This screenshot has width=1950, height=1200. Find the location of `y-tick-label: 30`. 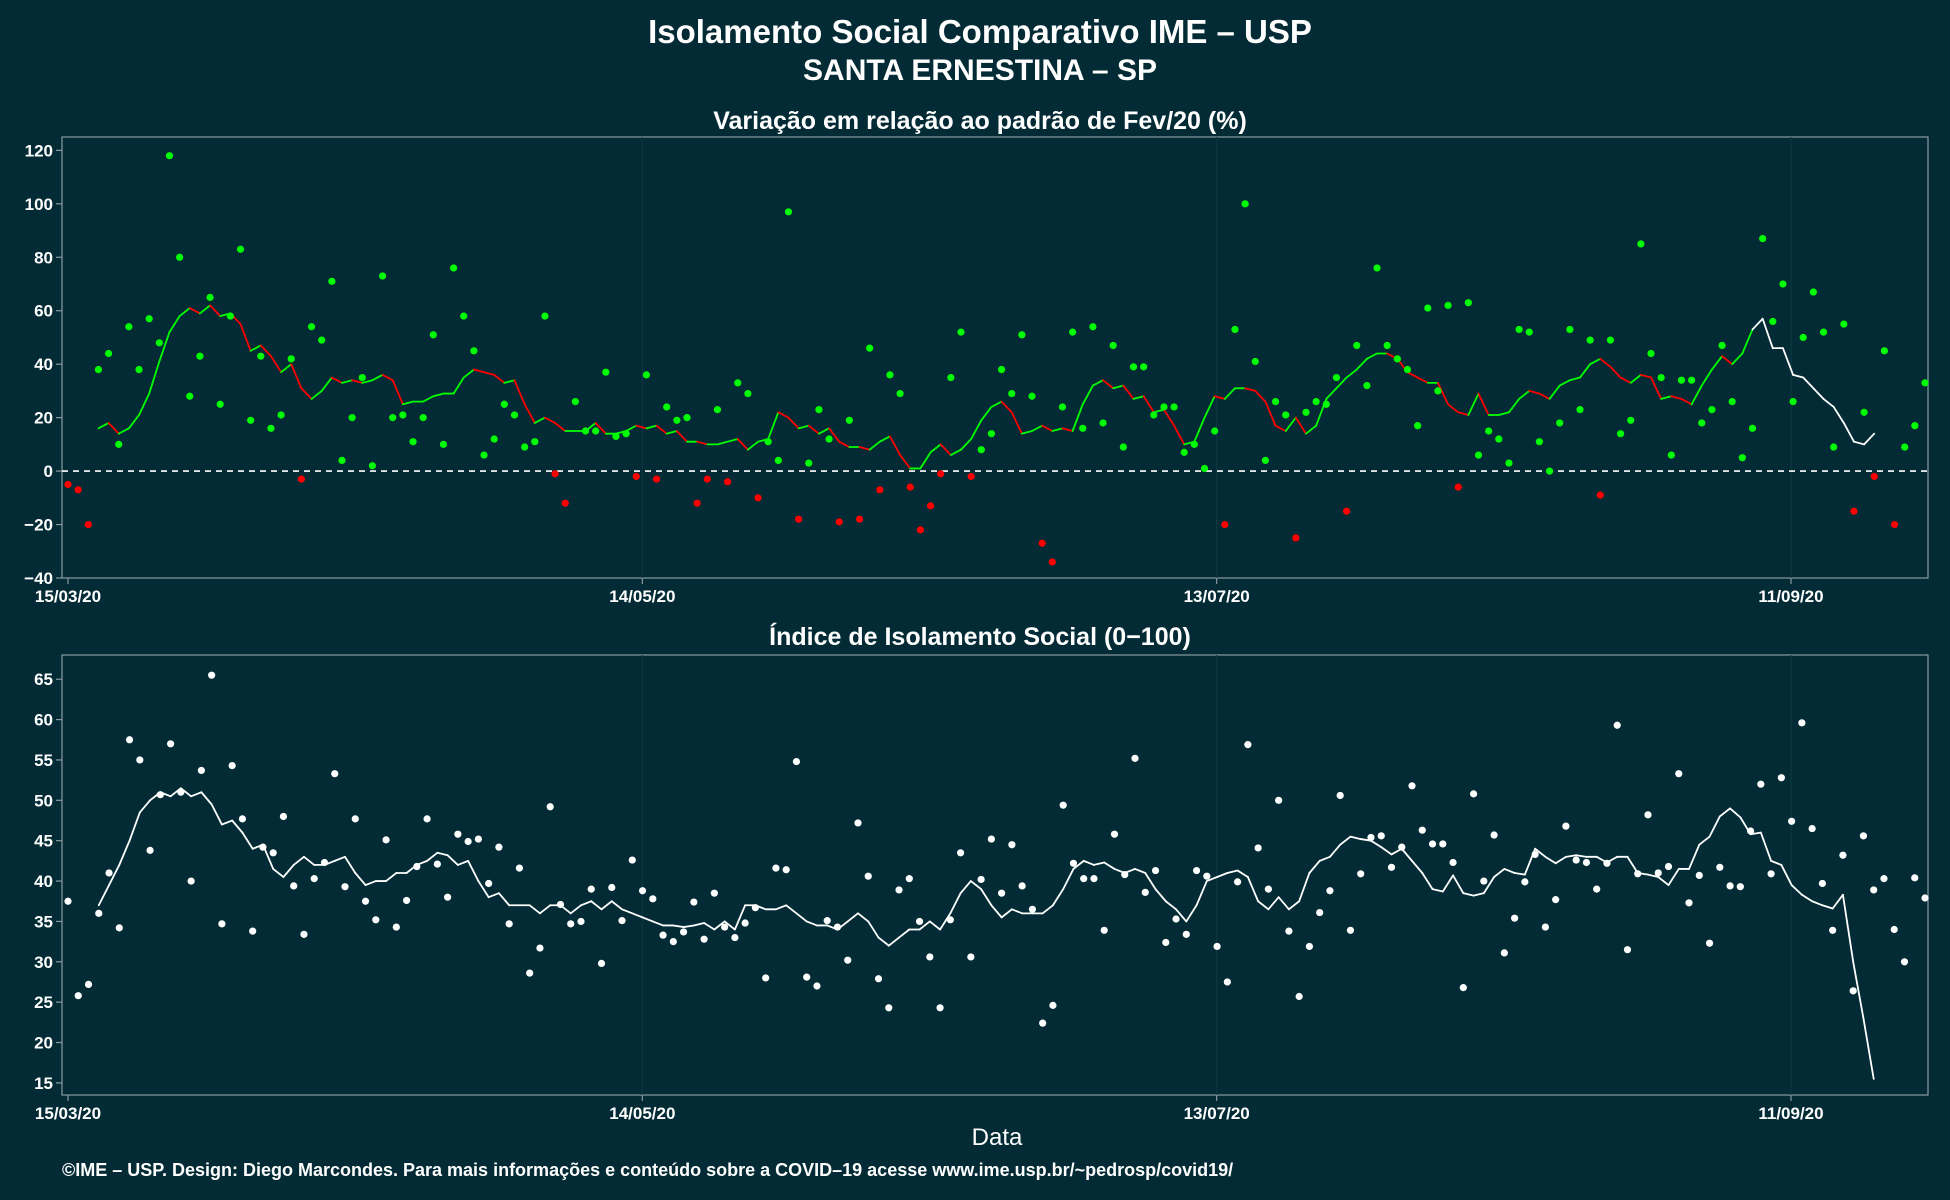

y-tick-label: 30 is located at coordinates (43, 962).